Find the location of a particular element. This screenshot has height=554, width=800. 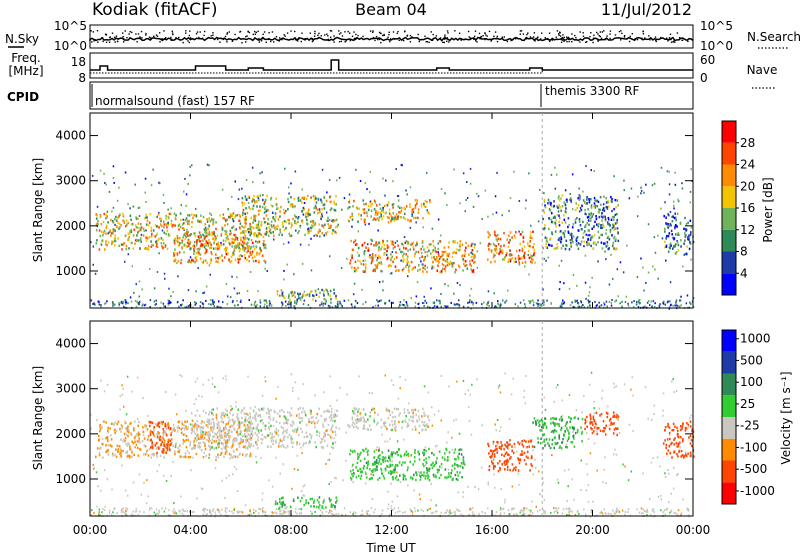

freq-panel-frame is located at coordinates (391, 65).